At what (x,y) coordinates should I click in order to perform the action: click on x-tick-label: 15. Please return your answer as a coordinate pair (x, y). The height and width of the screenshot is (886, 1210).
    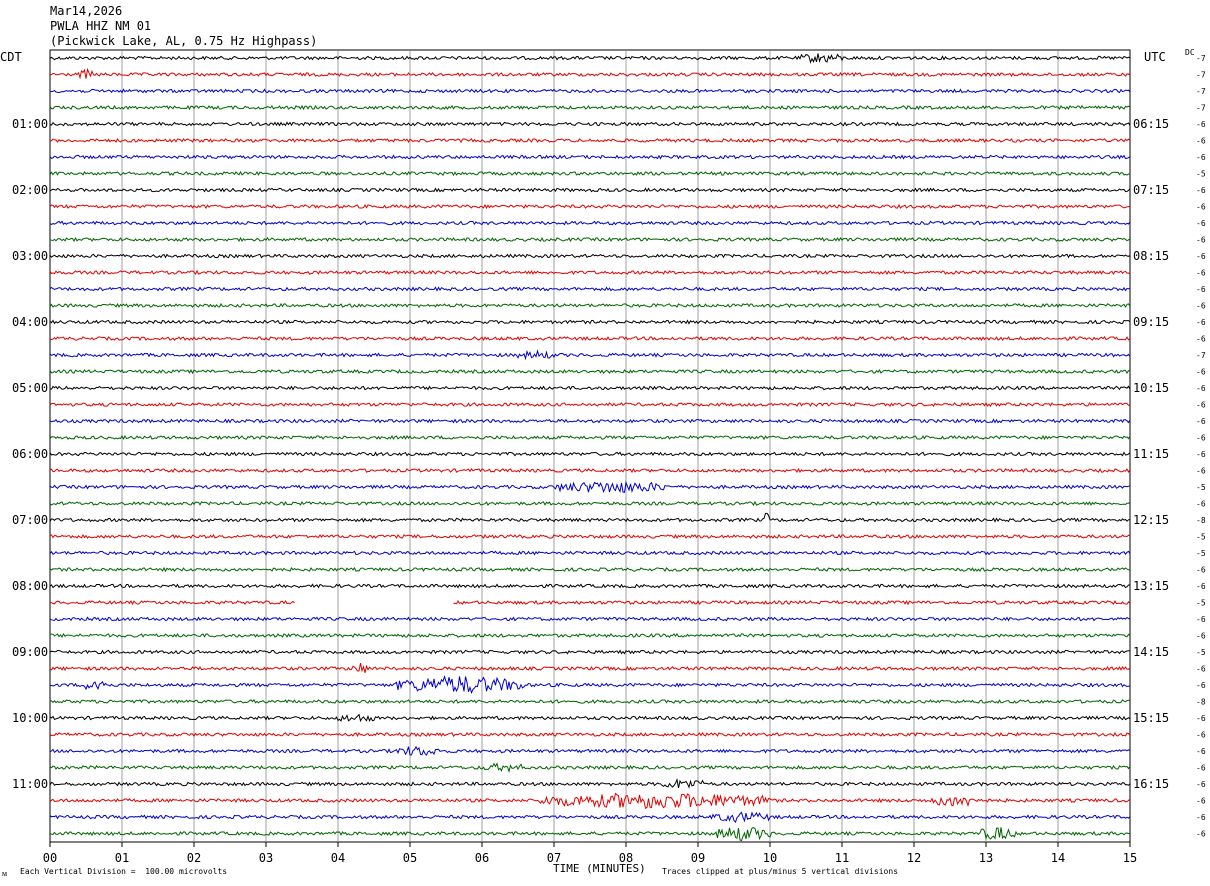
    Looking at the image, I should click on (1130, 858).